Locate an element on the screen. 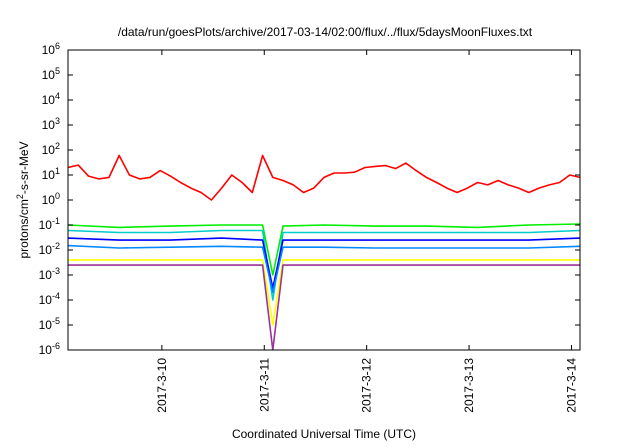 The image size is (640, 448). y-tick-label: 10² is located at coordinates (51, 149).